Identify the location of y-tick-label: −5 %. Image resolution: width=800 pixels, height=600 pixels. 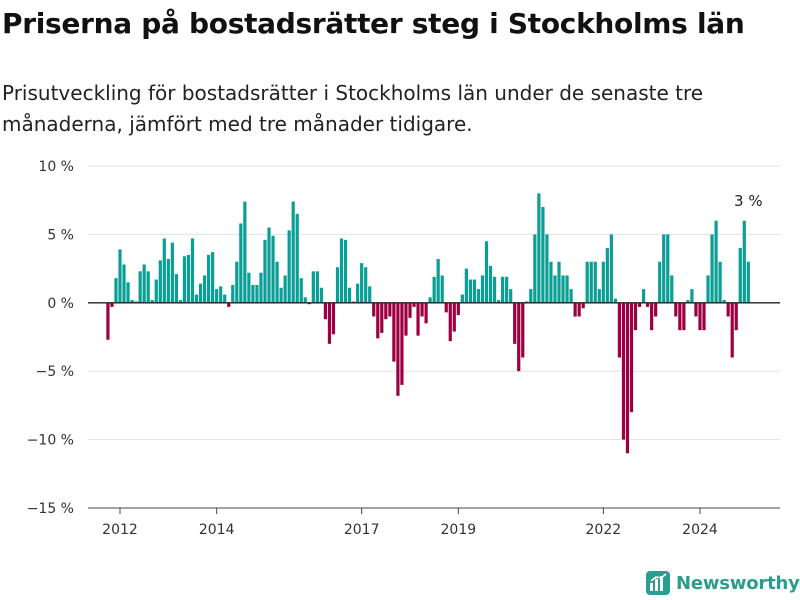
(55, 372).